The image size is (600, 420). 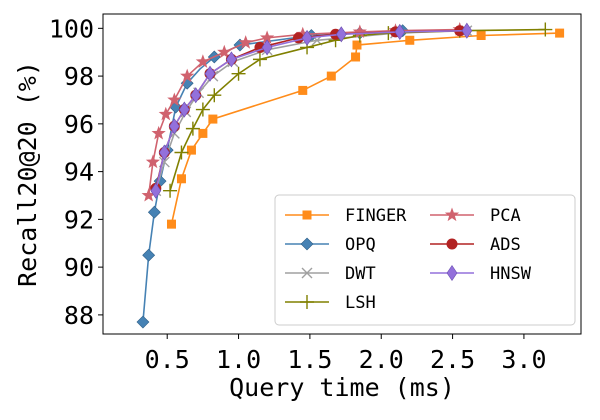 I want to click on y-tick-label: 100, so click(x=71, y=28).